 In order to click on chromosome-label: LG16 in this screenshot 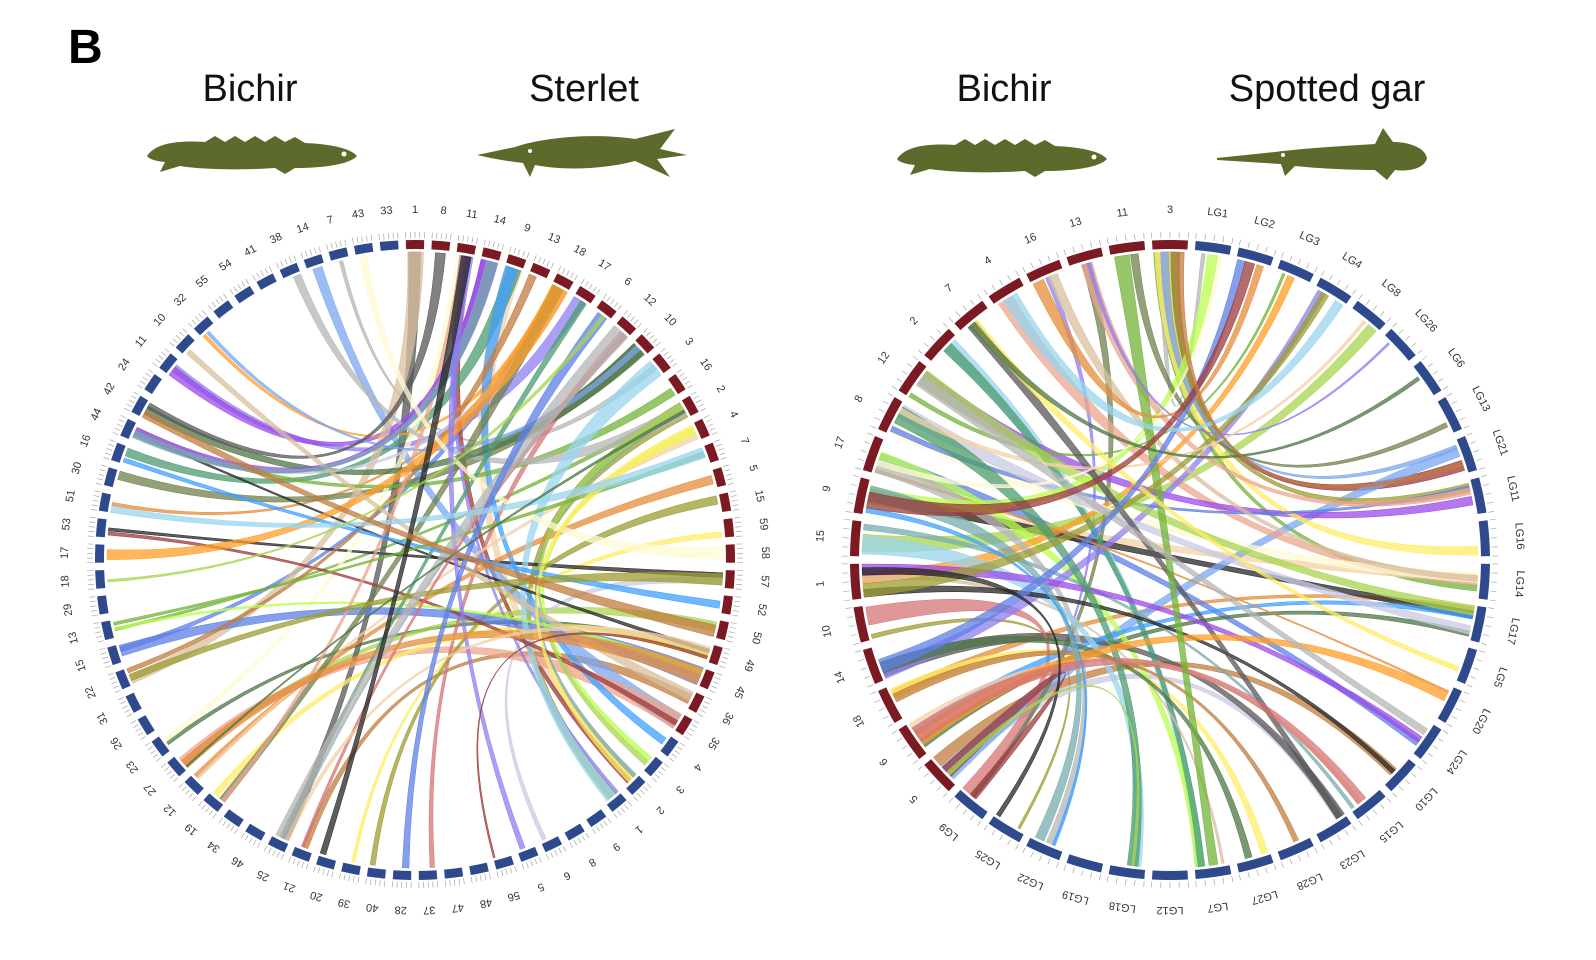, I will do `click(1519, 536)`.